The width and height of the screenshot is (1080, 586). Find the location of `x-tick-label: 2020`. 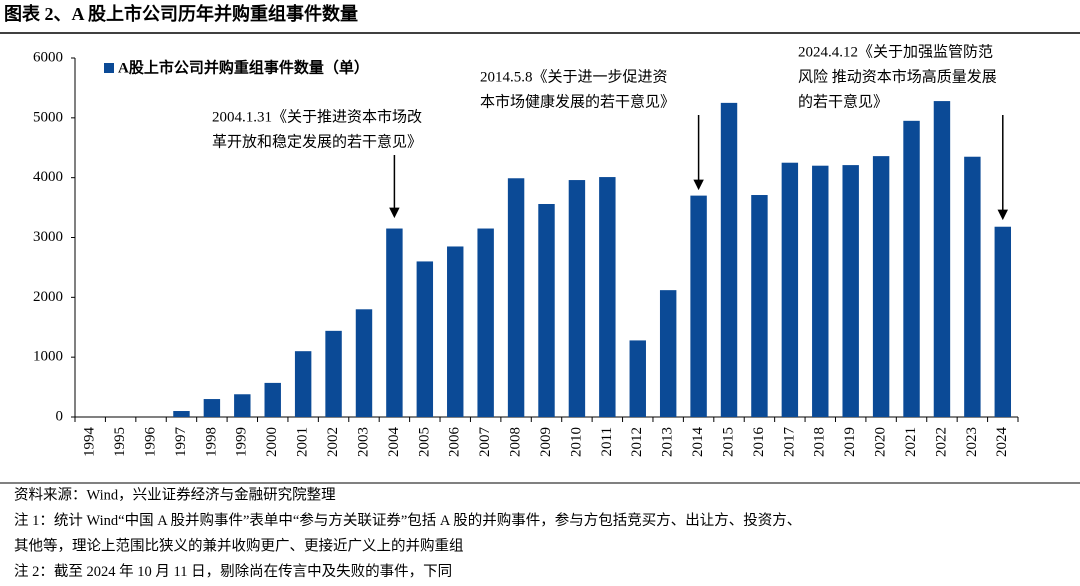

x-tick-label: 2020 is located at coordinates (881, 442).